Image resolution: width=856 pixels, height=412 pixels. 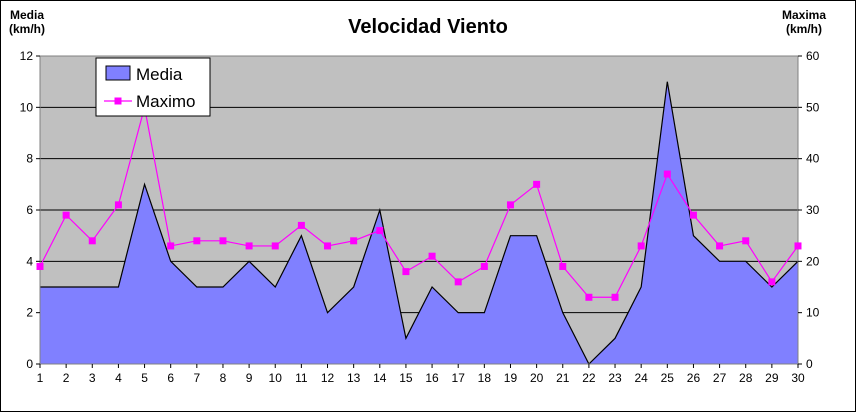 I want to click on x-tick-label-28: 28, so click(x=746, y=378).